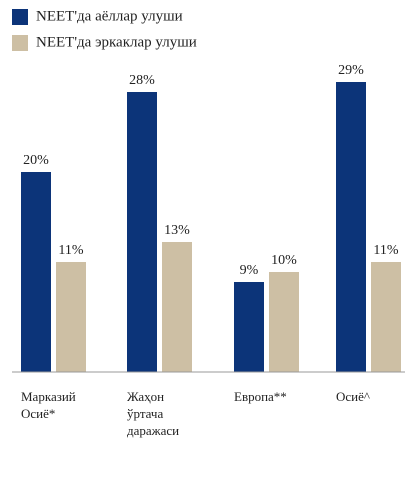  I want to click on value-label: 20%, so click(36, 160).